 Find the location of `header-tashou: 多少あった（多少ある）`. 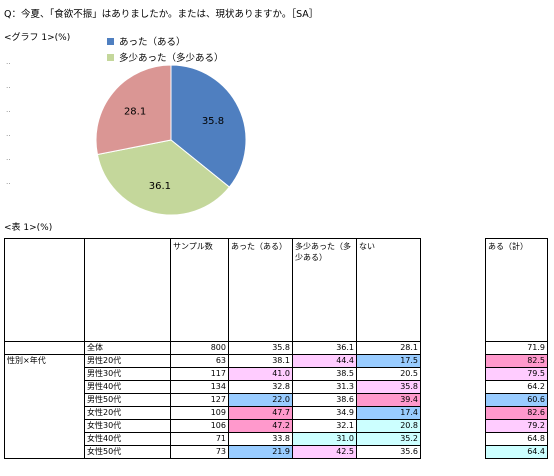

header-tashou: 多少あった（多少ある） is located at coordinates (324, 290).